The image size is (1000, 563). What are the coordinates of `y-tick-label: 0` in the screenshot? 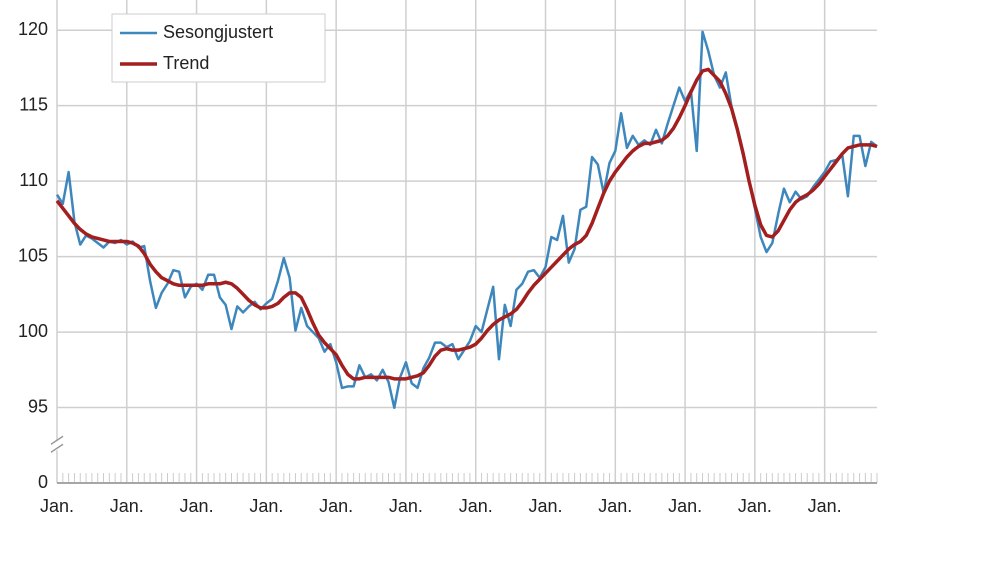 It's located at (43, 482).